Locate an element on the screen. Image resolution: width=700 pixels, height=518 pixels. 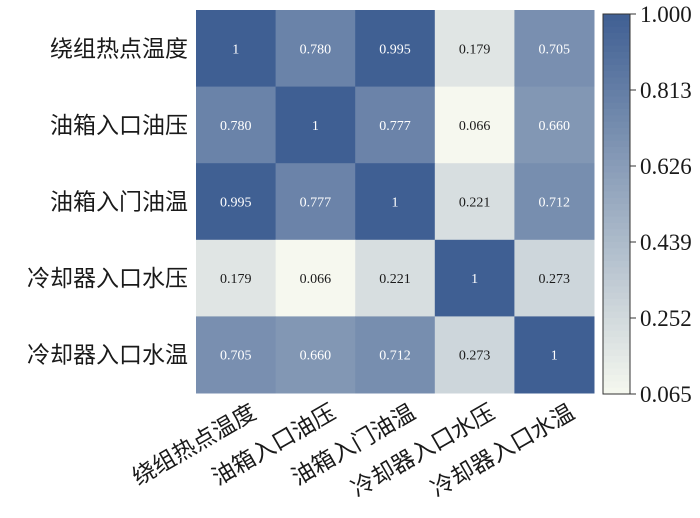
colorbar-tick-label: 0.252 is located at coordinates (666, 318).